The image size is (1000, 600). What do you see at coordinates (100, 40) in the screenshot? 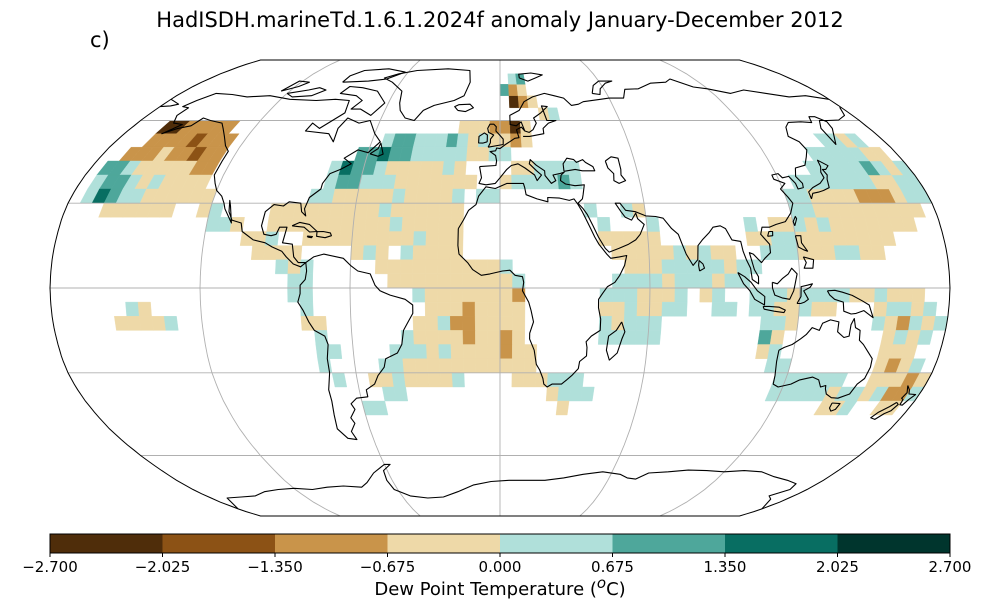
I see `panel-label: c)` at bounding box center [100, 40].